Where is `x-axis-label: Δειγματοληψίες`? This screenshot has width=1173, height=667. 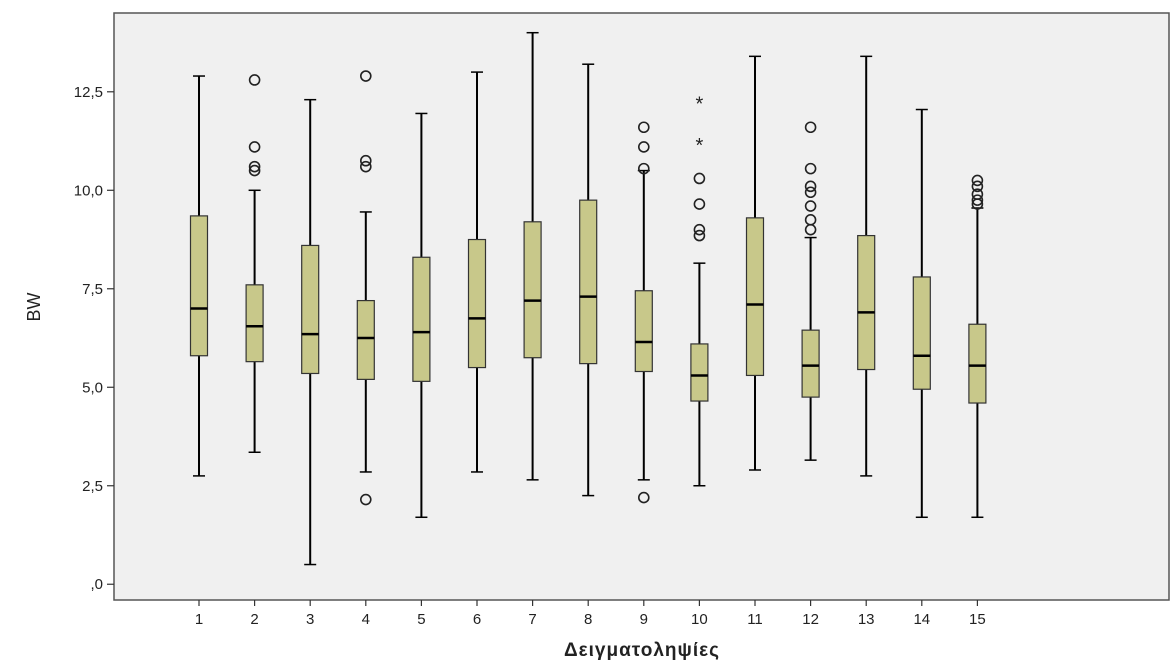
x-axis-label: Δειγματοληψίες is located at coordinates (642, 650).